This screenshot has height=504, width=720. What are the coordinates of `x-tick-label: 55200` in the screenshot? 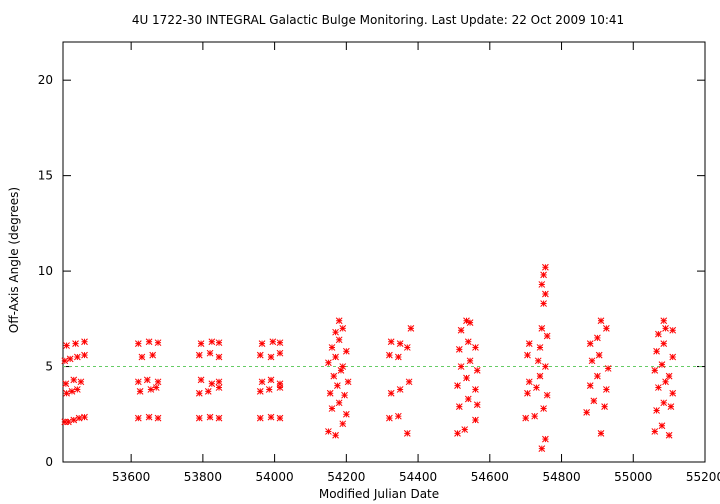 It's located at (703, 477).